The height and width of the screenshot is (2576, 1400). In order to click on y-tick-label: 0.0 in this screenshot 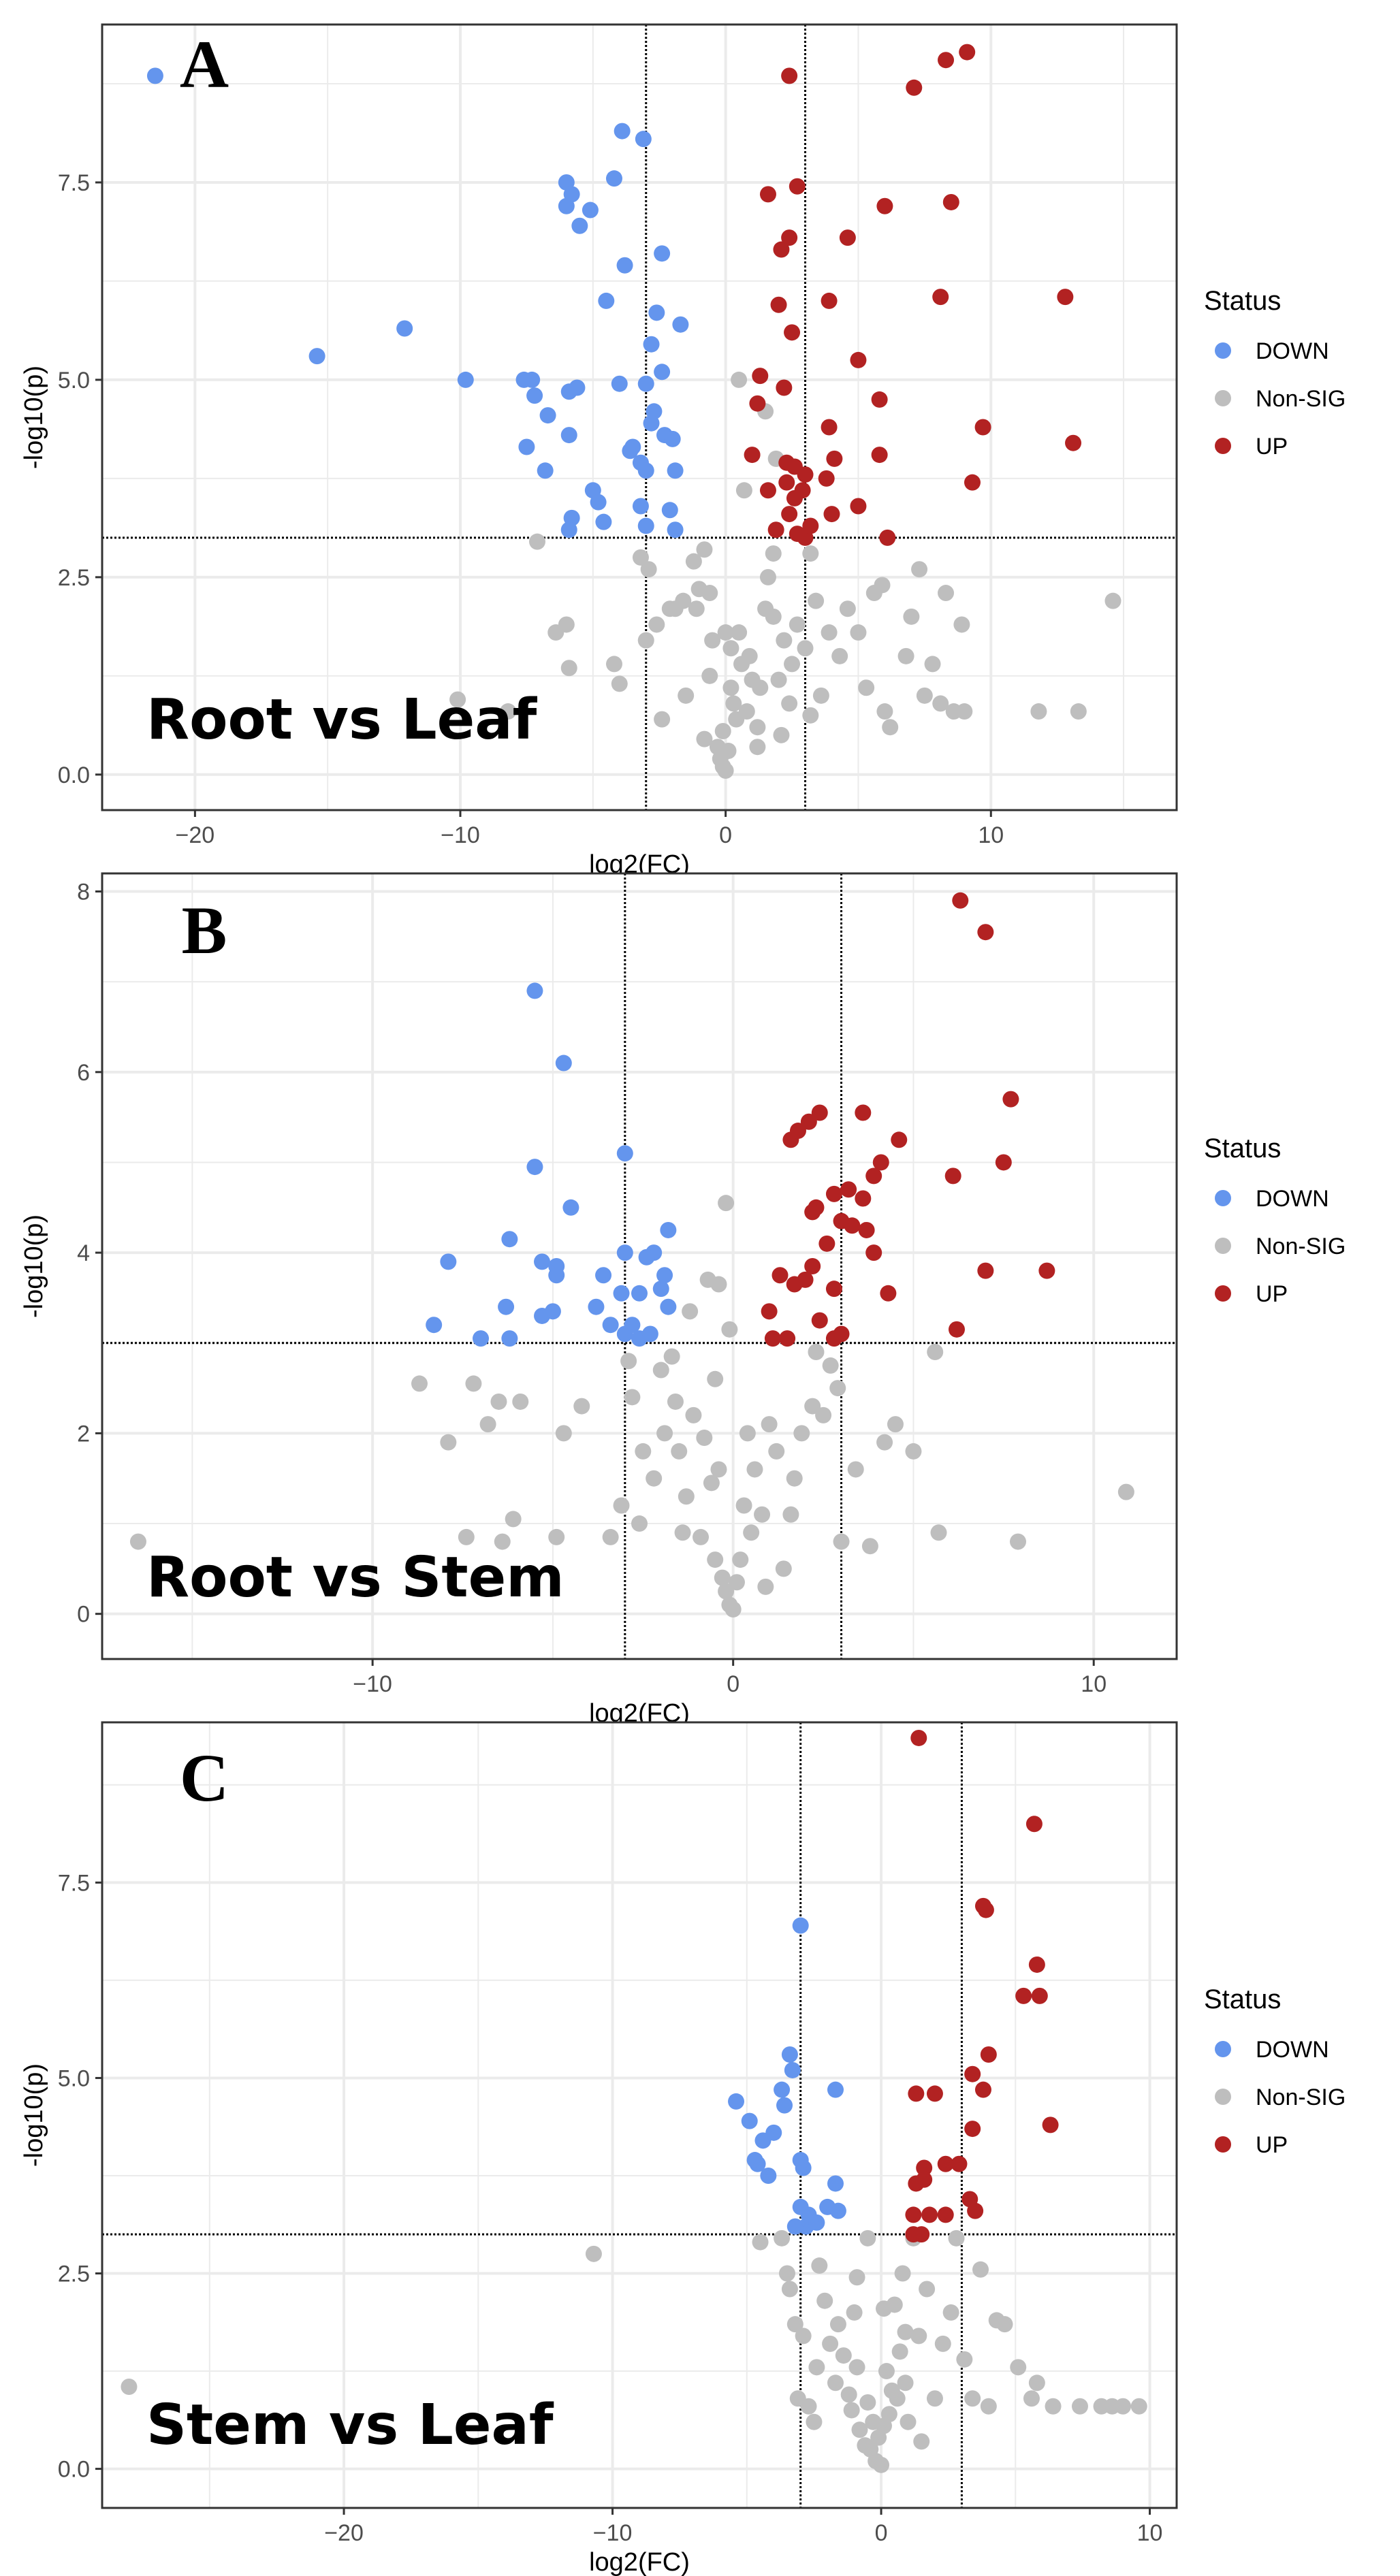, I will do `click(74, 775)`.